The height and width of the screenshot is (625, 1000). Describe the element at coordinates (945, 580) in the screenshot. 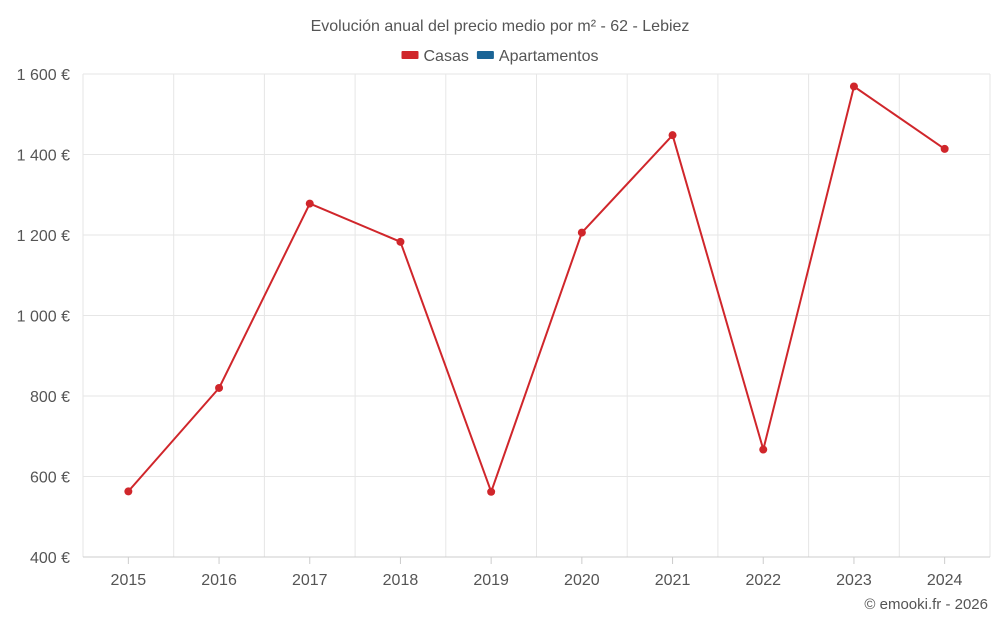

I see `x-tick-label: 2024` at that location.